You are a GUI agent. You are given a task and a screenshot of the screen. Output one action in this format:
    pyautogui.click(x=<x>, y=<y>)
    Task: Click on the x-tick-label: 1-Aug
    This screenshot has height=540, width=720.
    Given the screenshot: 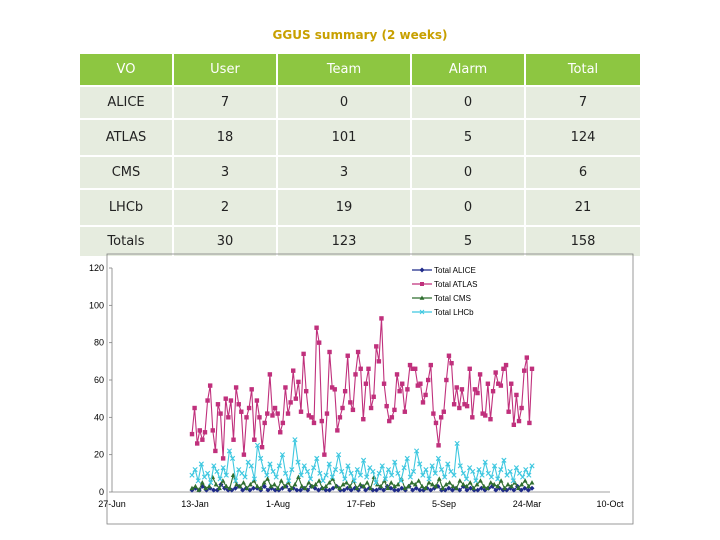 What is the action you would take?
    pyautogui.click(x=278, y=504)
    